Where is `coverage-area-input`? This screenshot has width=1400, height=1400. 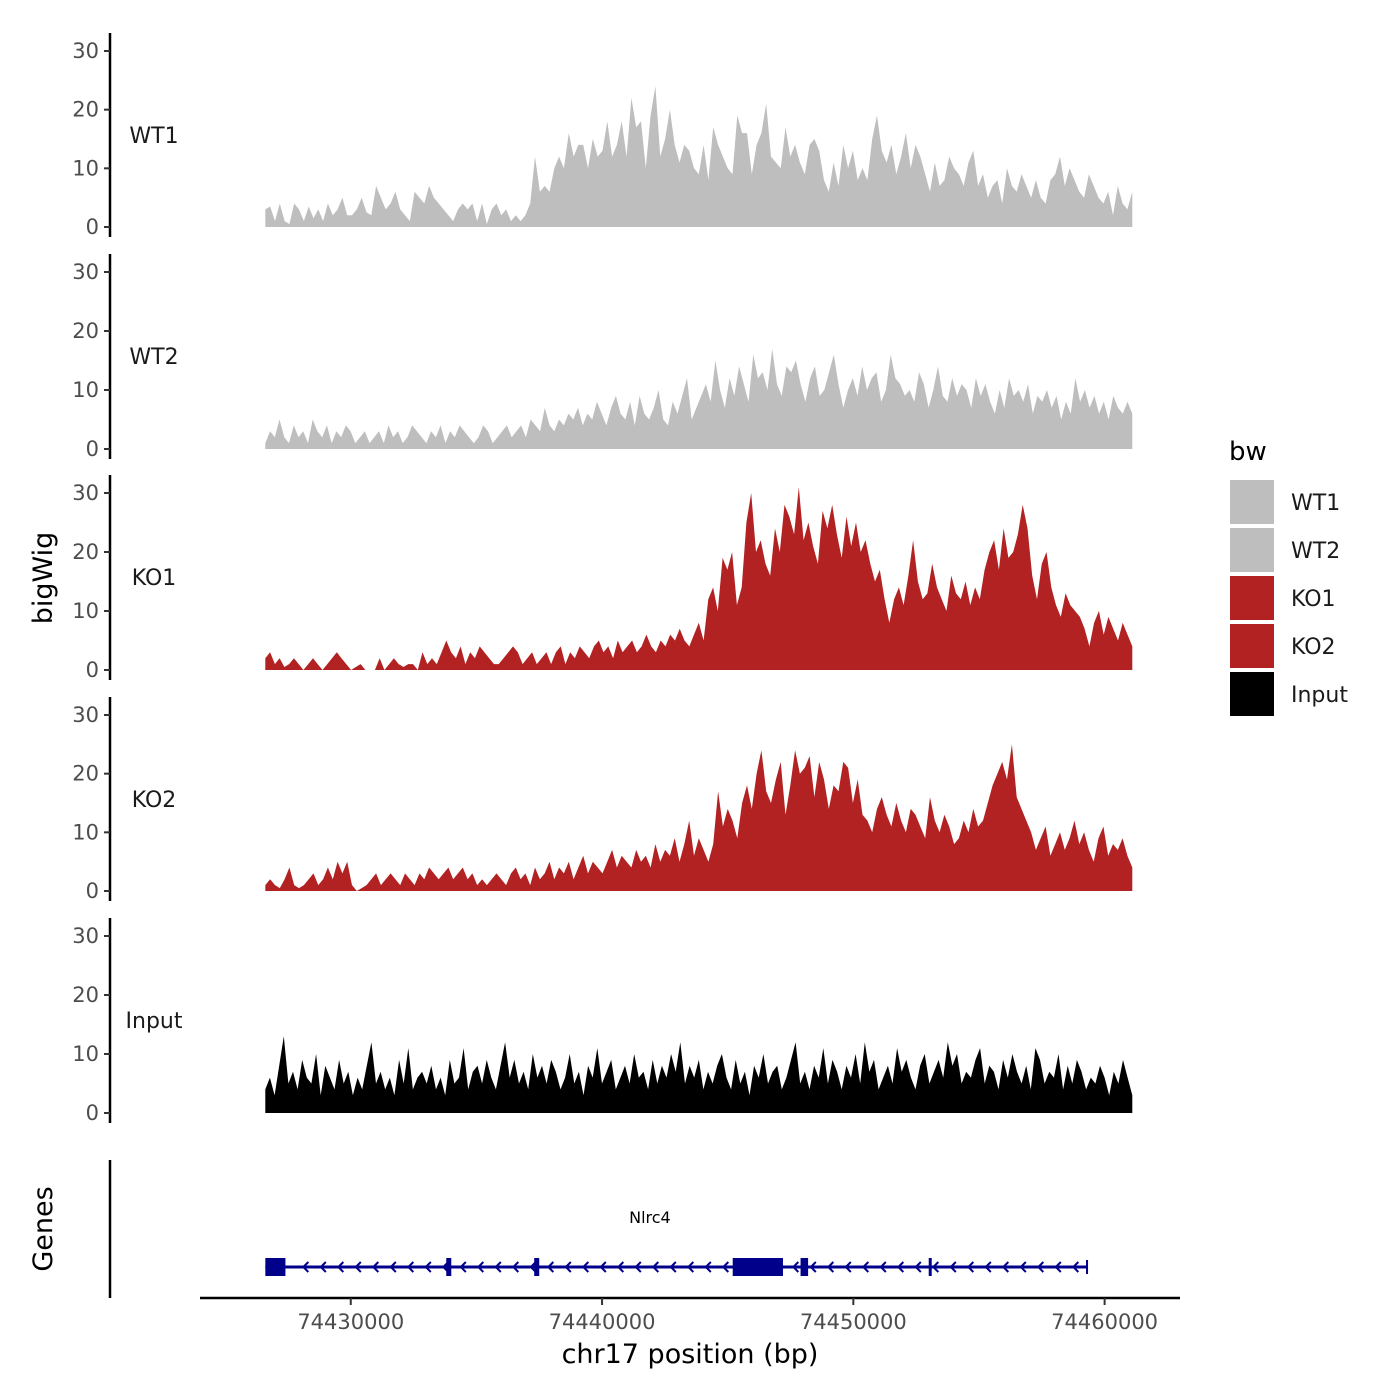 coverage-area-input is located at coordinates (699, 1074).